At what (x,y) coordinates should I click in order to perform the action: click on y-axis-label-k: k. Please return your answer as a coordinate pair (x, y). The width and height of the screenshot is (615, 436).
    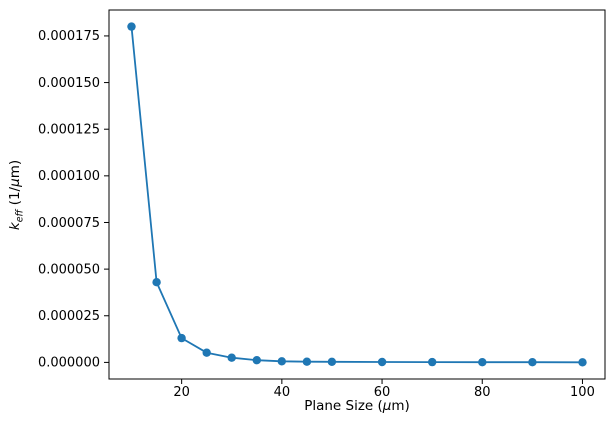
    Looking at the image, I should click on (15, 226).